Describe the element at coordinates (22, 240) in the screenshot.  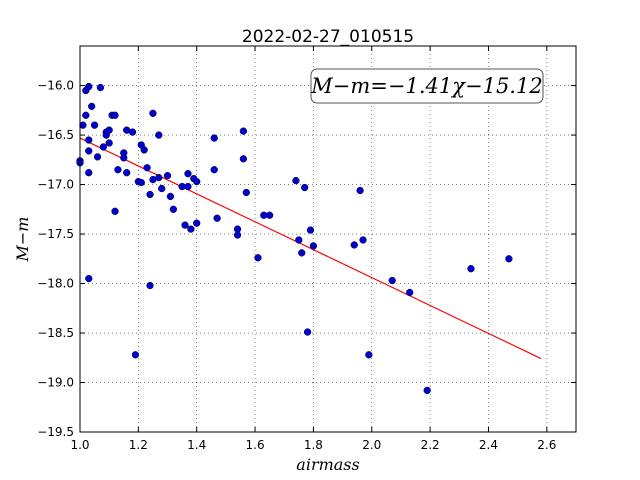
I see `y-axis-label: M−m` at that location.